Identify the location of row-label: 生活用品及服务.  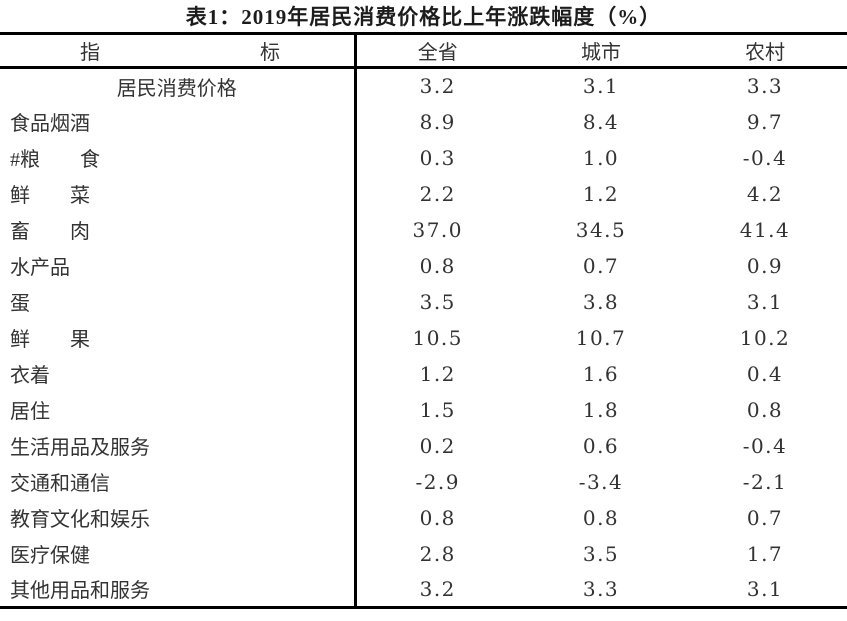
(178, 445).